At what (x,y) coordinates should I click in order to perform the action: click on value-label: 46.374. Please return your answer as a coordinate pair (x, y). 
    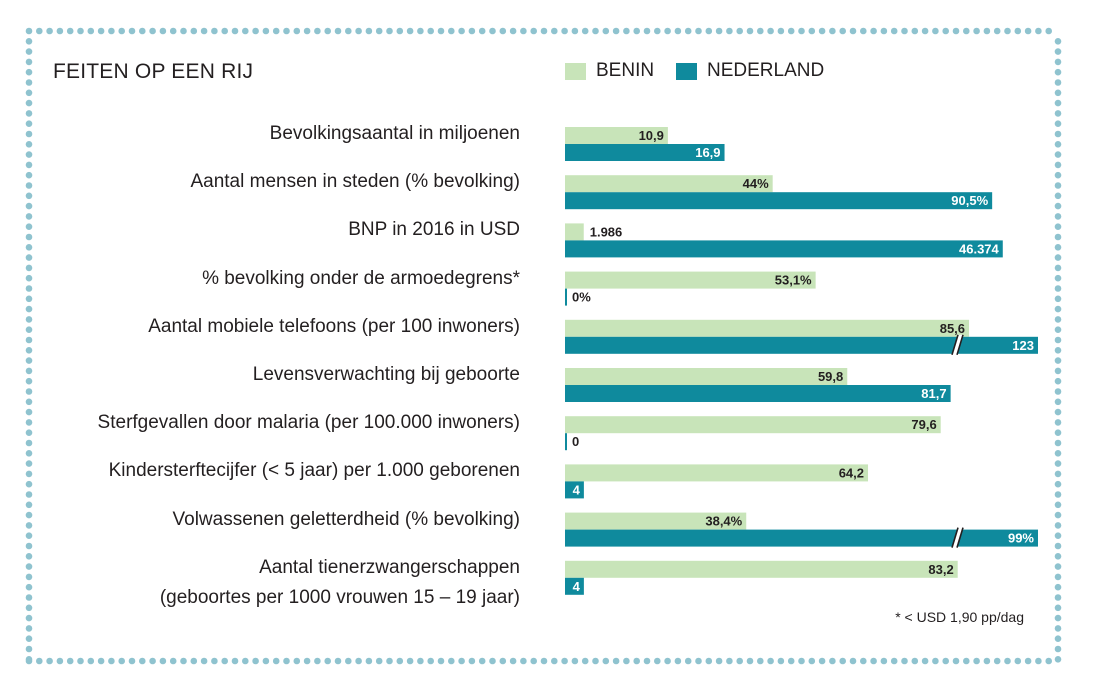
    Looking at the image, I should click on (979, 248).